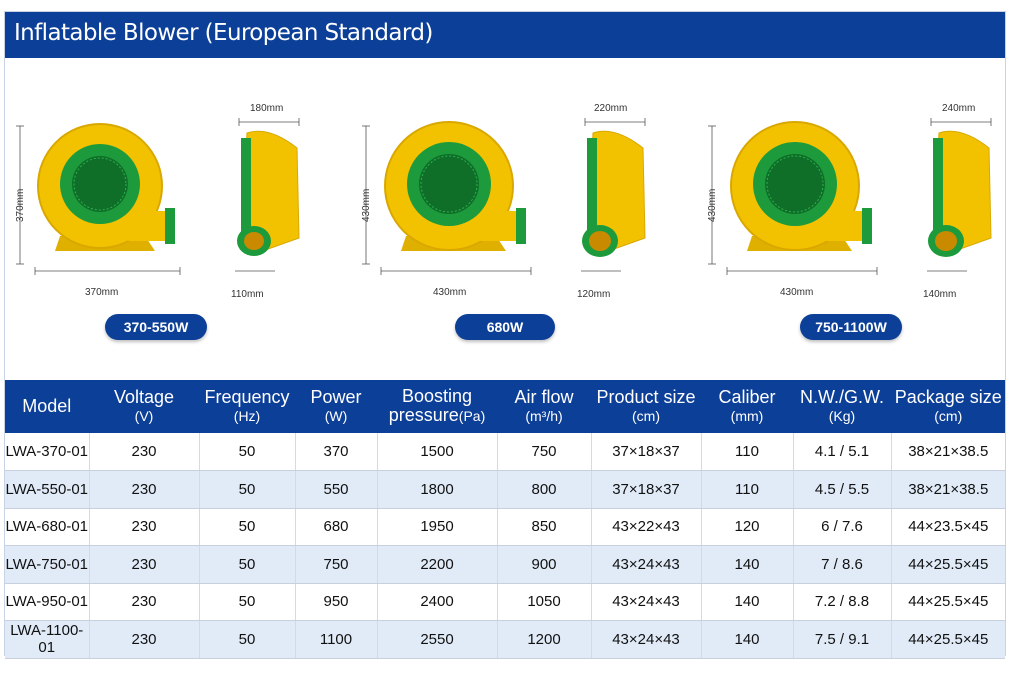  I want to click on cell-pressure: 2550, so click(437, 639).